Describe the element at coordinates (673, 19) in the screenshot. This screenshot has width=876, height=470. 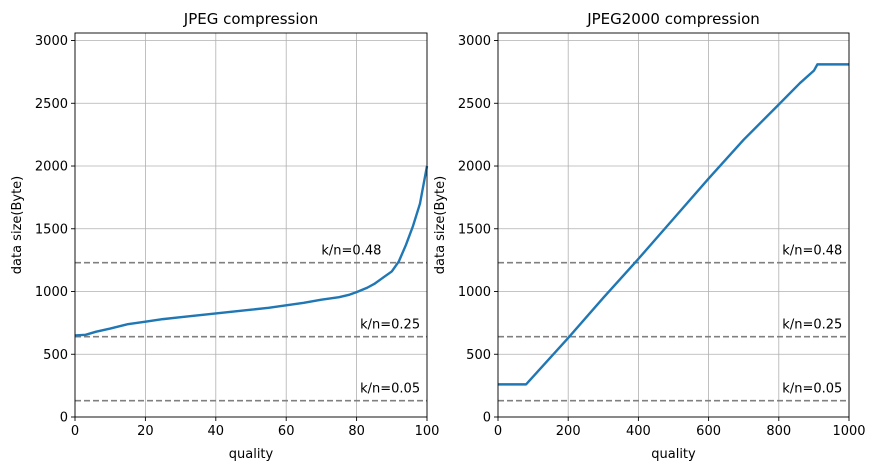
I see `chart-title: JPEG2000 compression` at that location.